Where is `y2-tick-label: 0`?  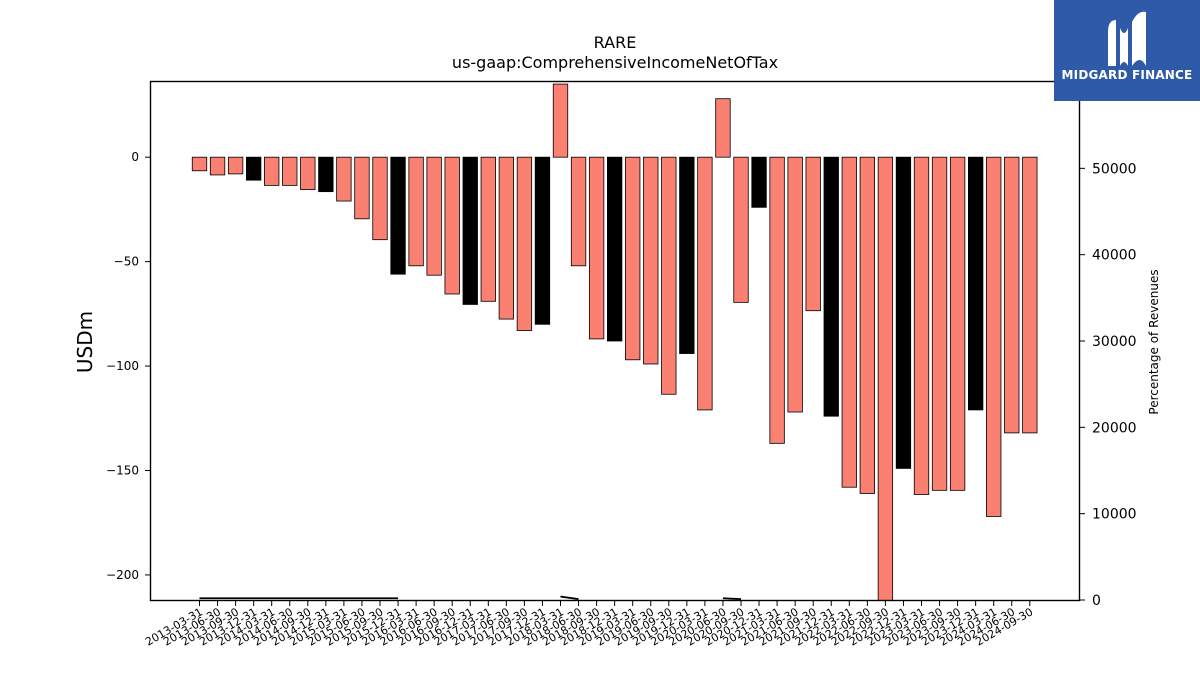 y2-tick-label: 0 is located at coordinates (1096, 601).